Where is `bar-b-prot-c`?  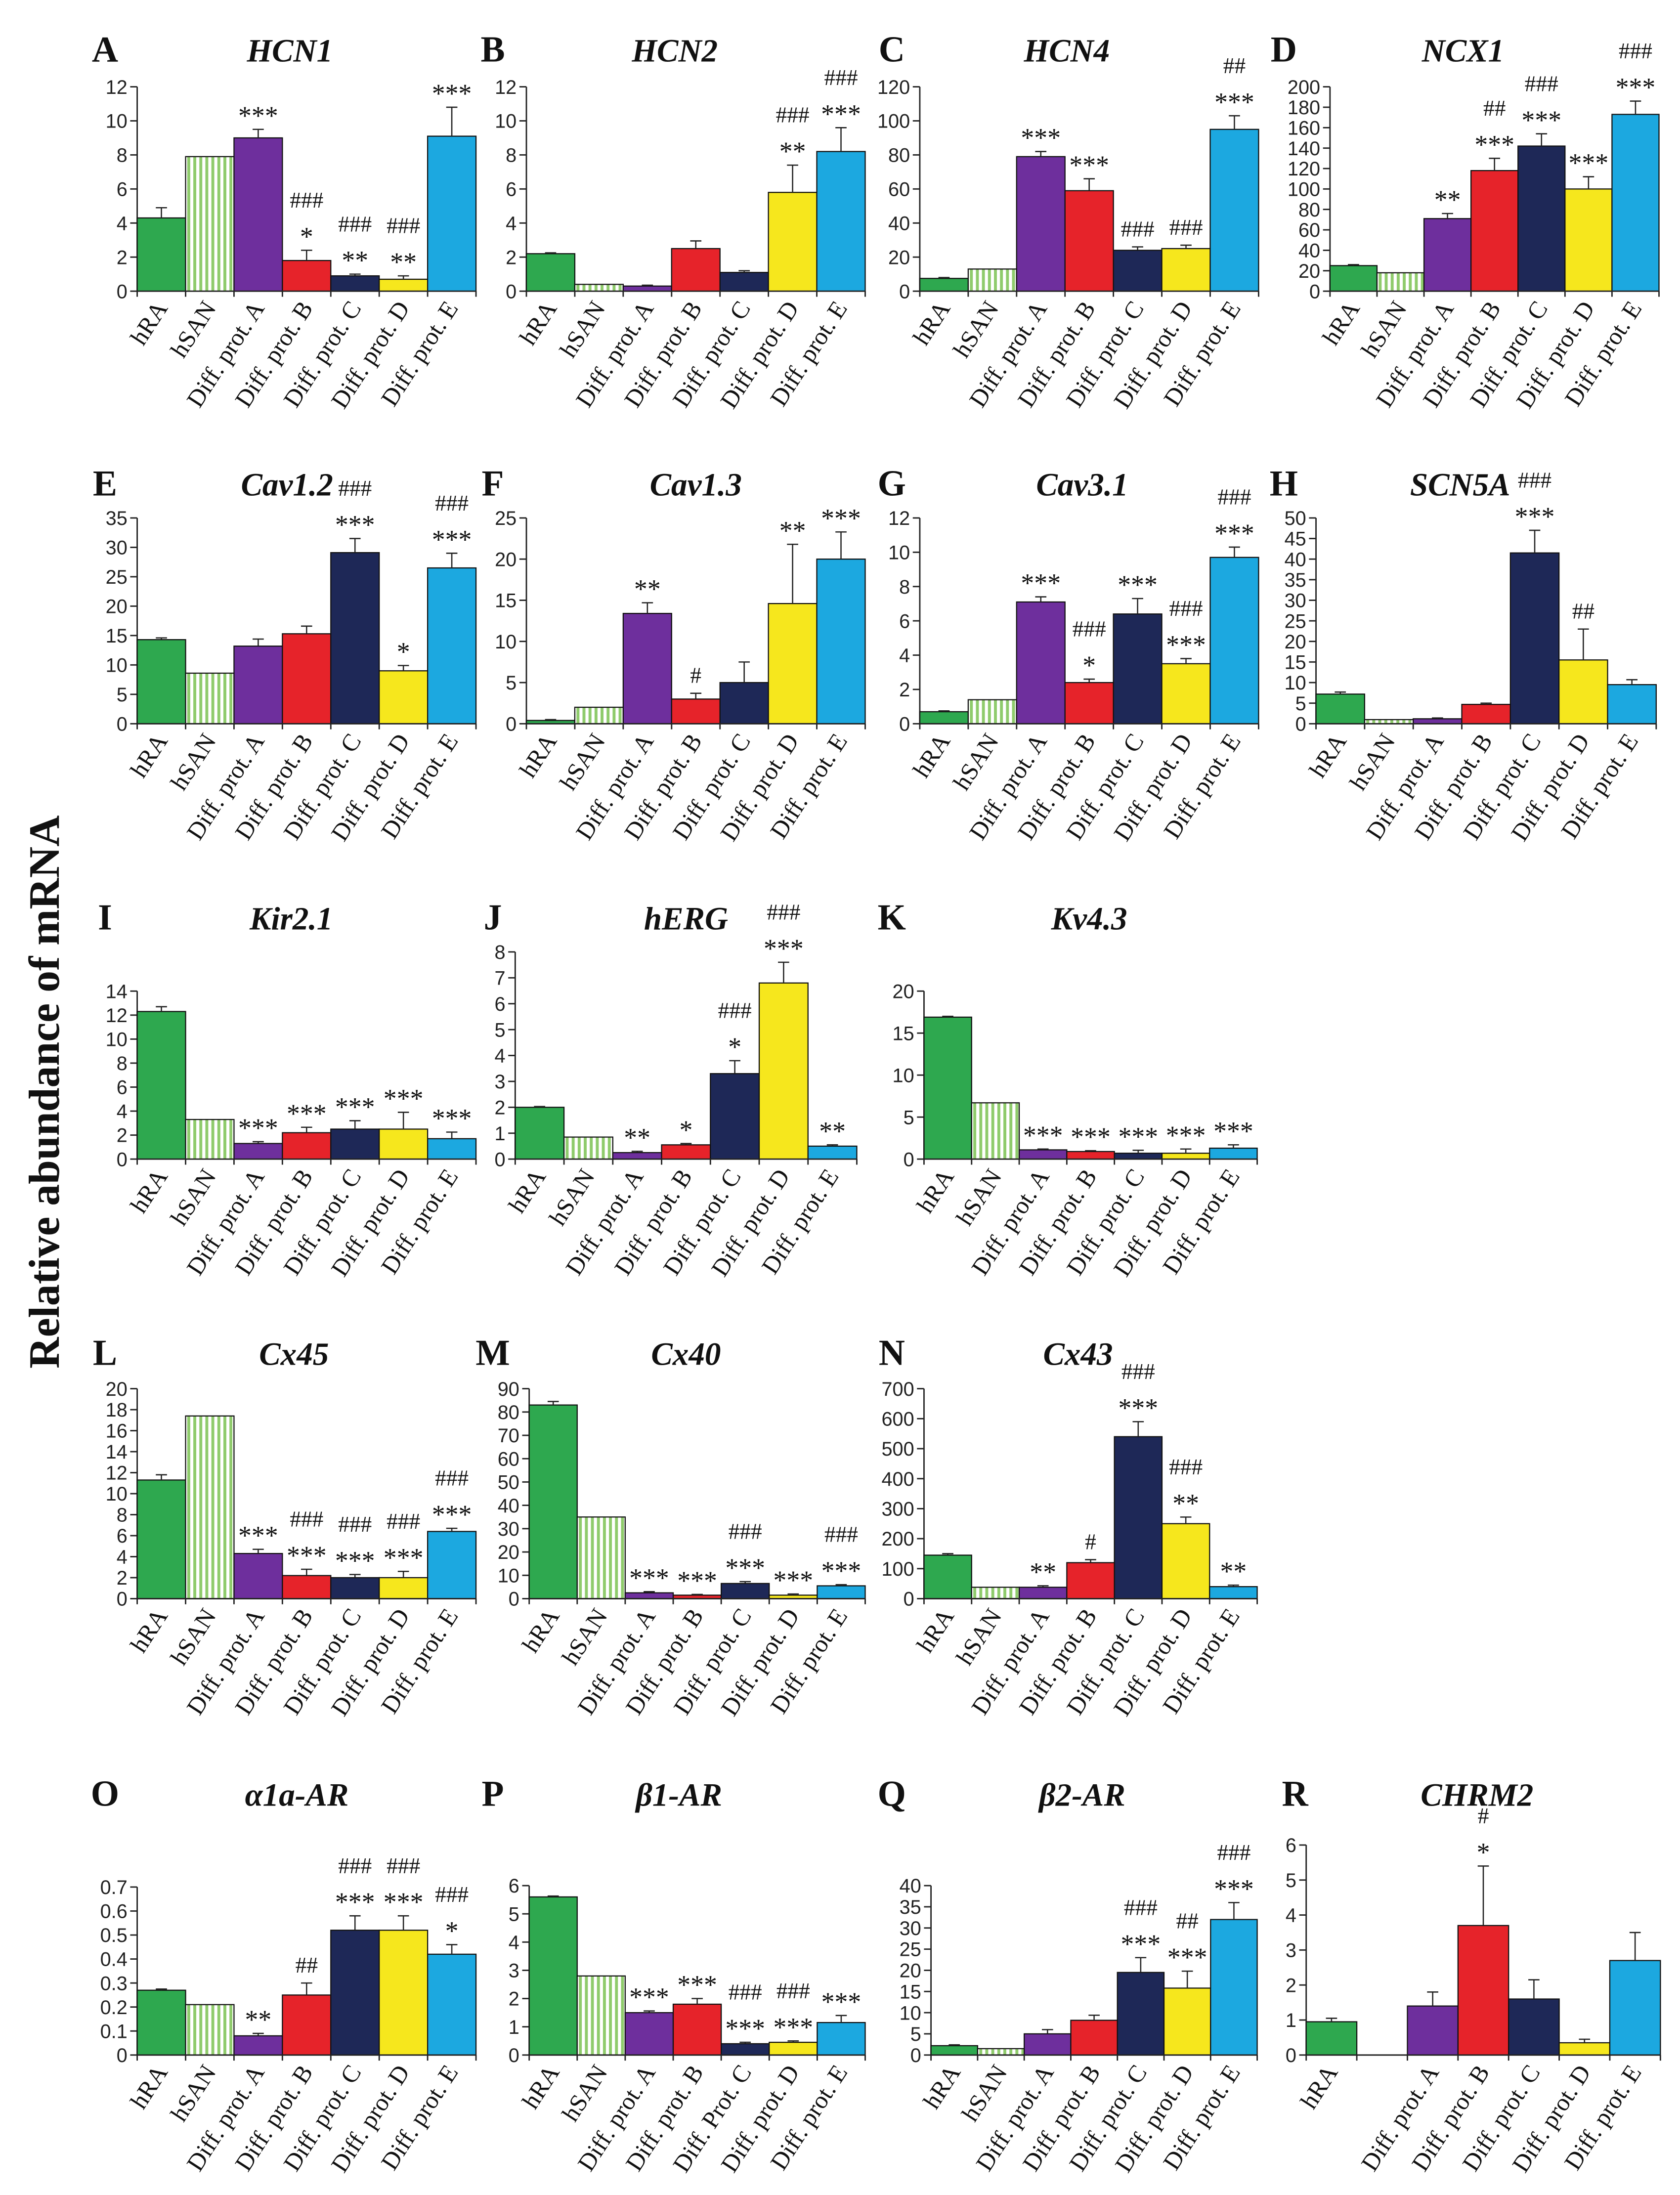 bar-b-prot-c is located at coordinates (744, 282).